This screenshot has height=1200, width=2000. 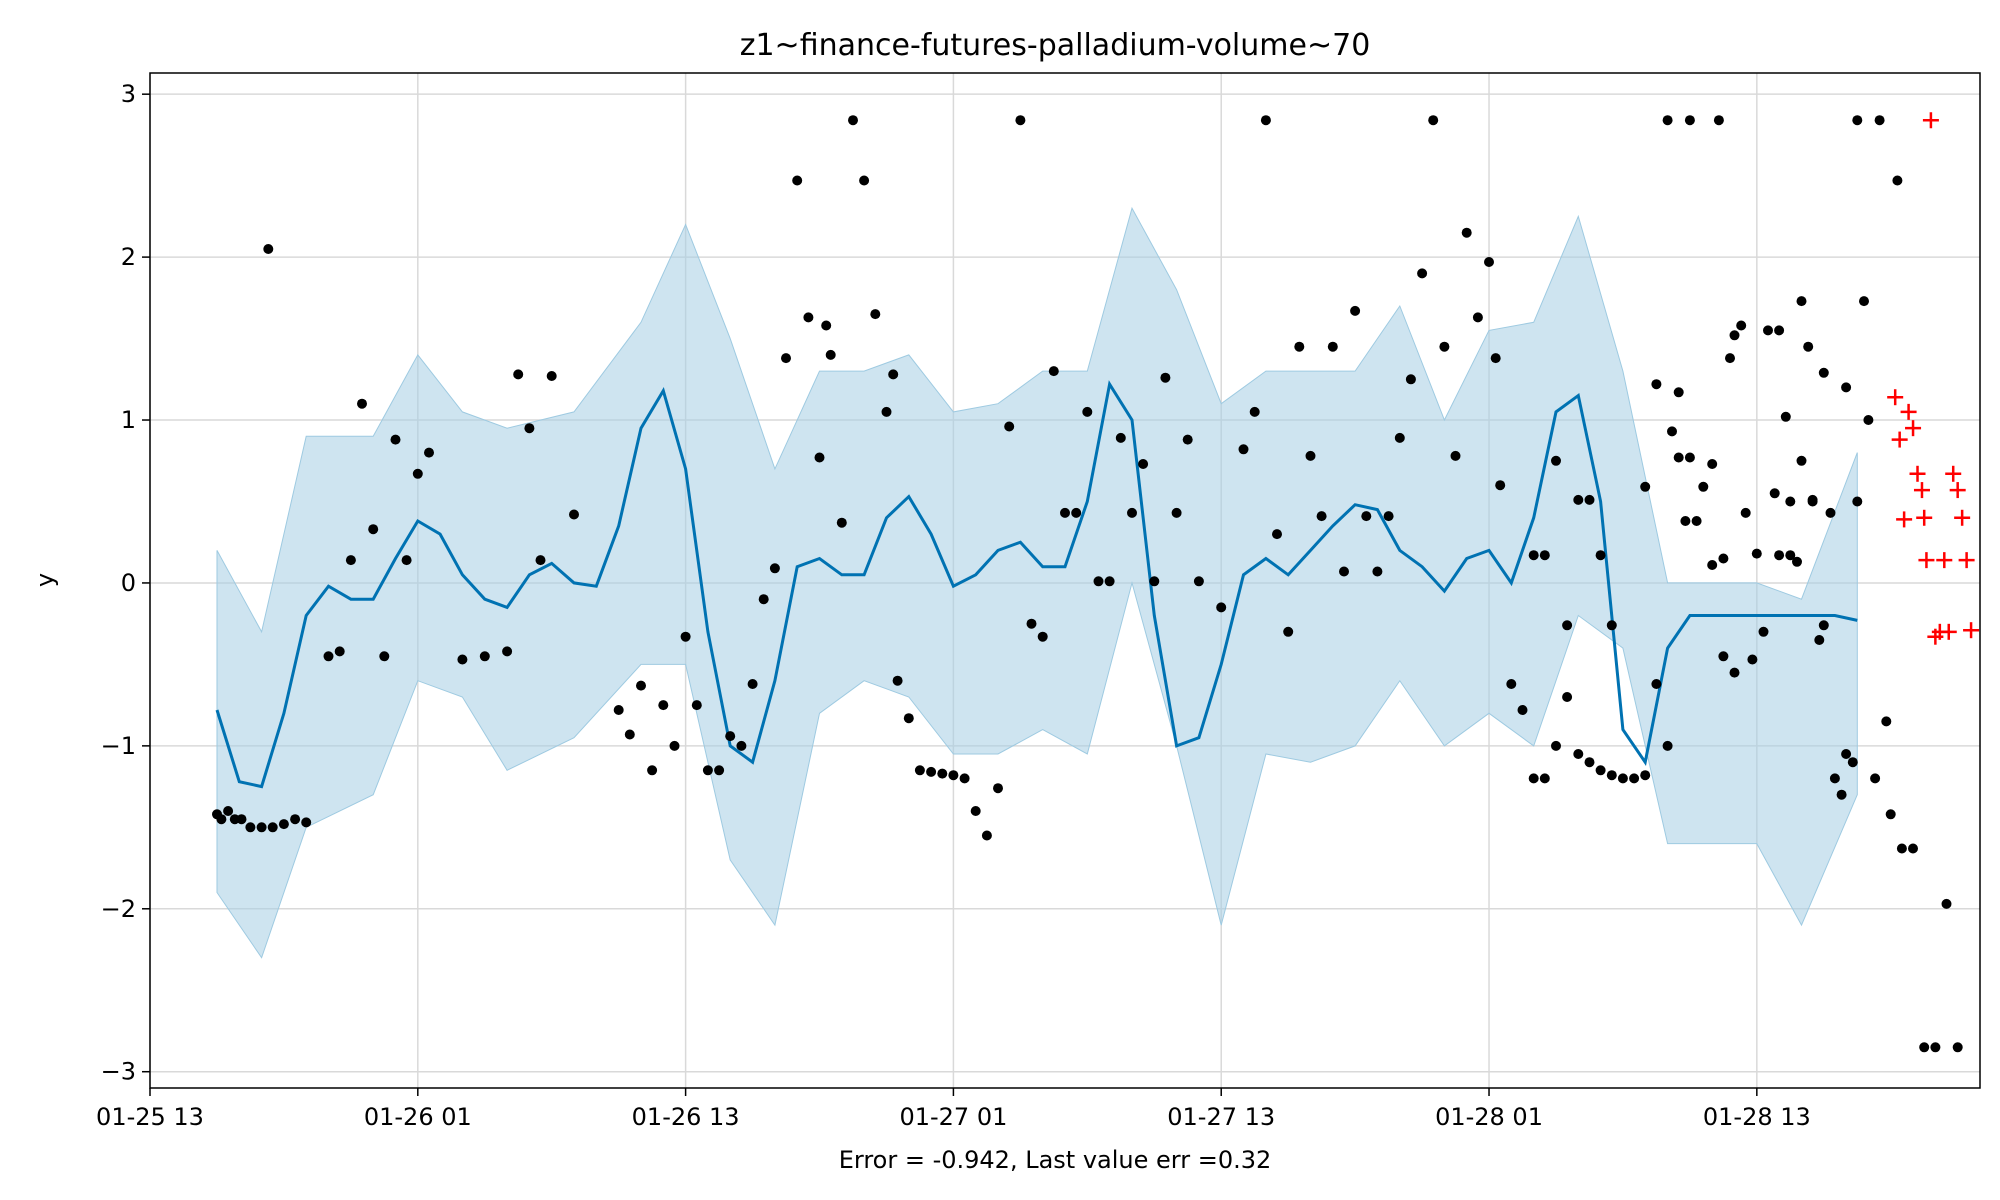 I want to click on y-tick-label: −1, so click(x=118, y=746).